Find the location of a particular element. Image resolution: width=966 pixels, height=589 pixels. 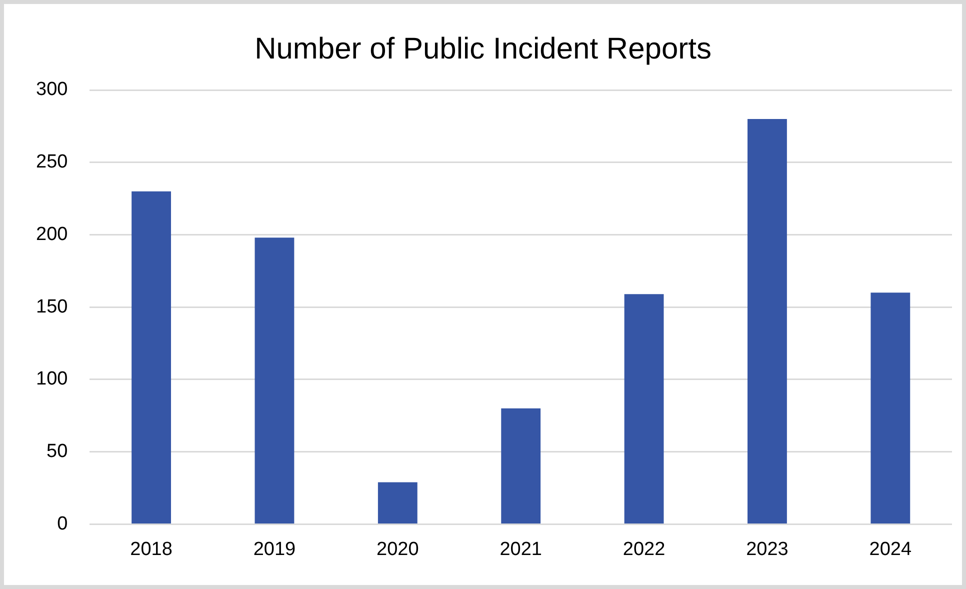

y-tick-label: 0 is located at coordinates (62, 523).